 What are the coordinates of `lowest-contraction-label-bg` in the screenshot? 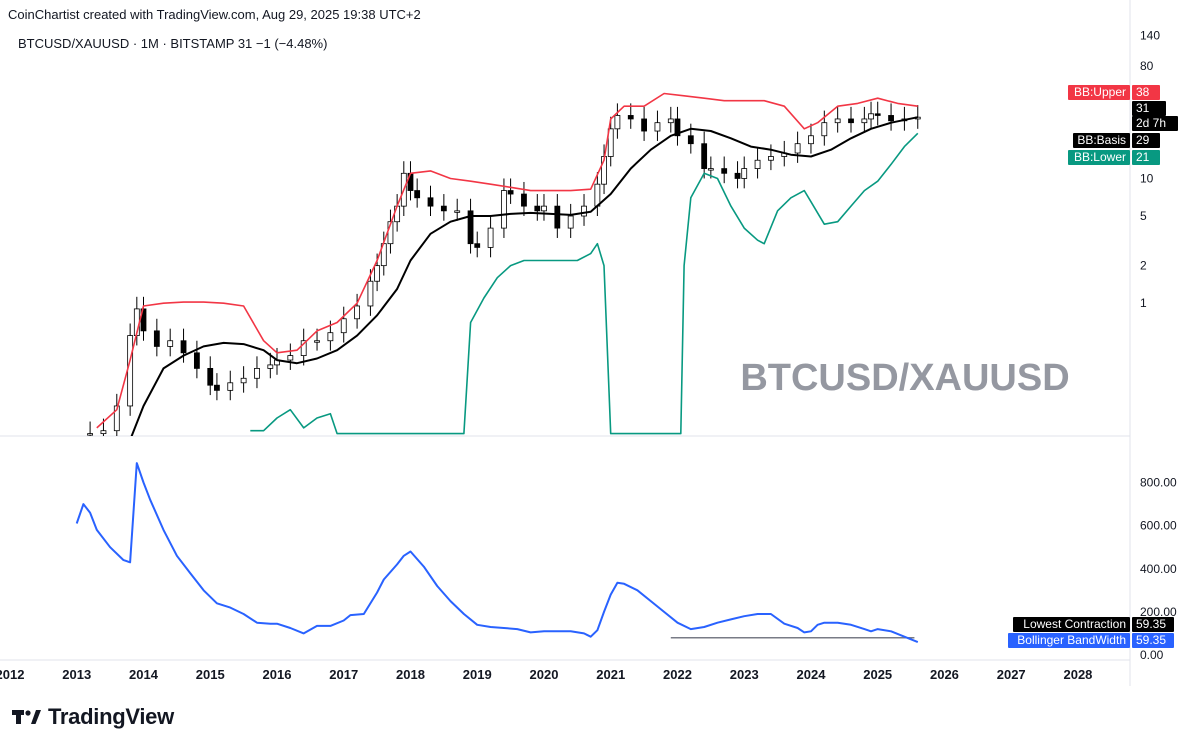 It's located at (1071, 624).